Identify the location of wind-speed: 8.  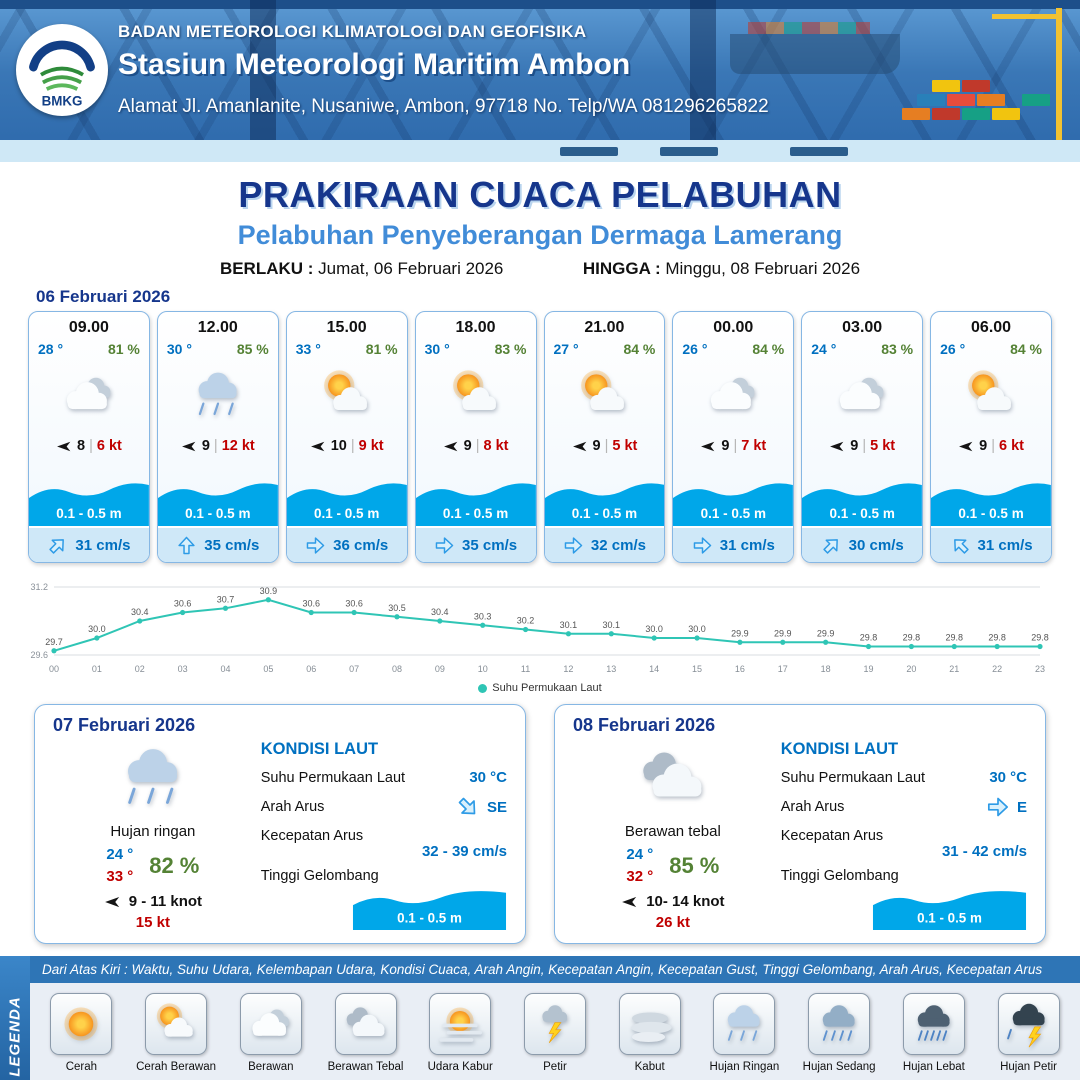
(81, 446).